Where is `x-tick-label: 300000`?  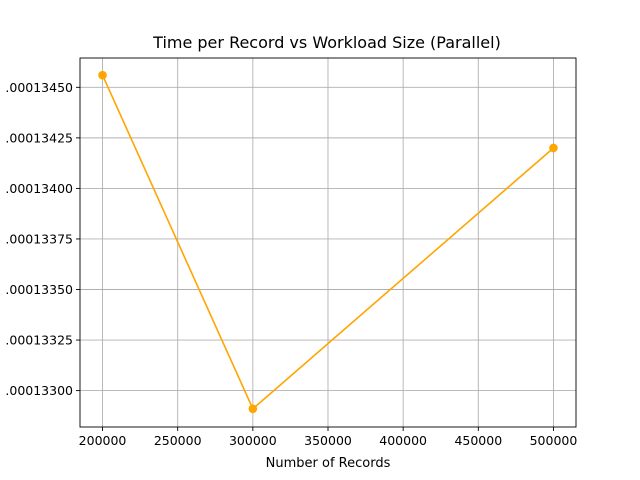
x-tick-label: 300000 is located at coordinates (253, 440).